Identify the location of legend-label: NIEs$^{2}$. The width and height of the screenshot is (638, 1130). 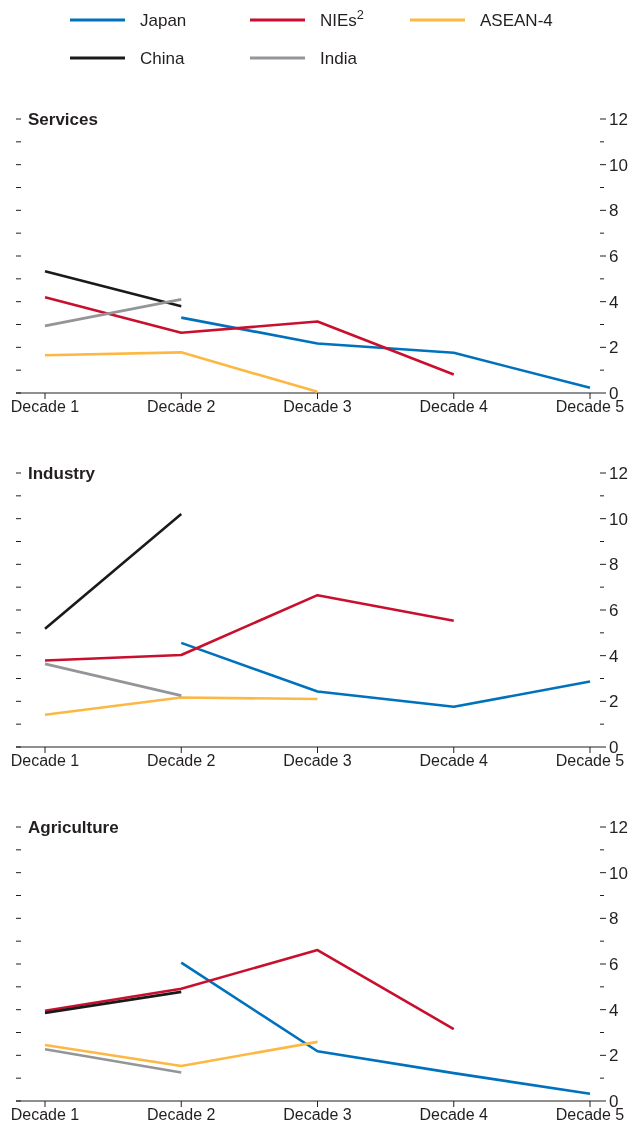
(342, 18).